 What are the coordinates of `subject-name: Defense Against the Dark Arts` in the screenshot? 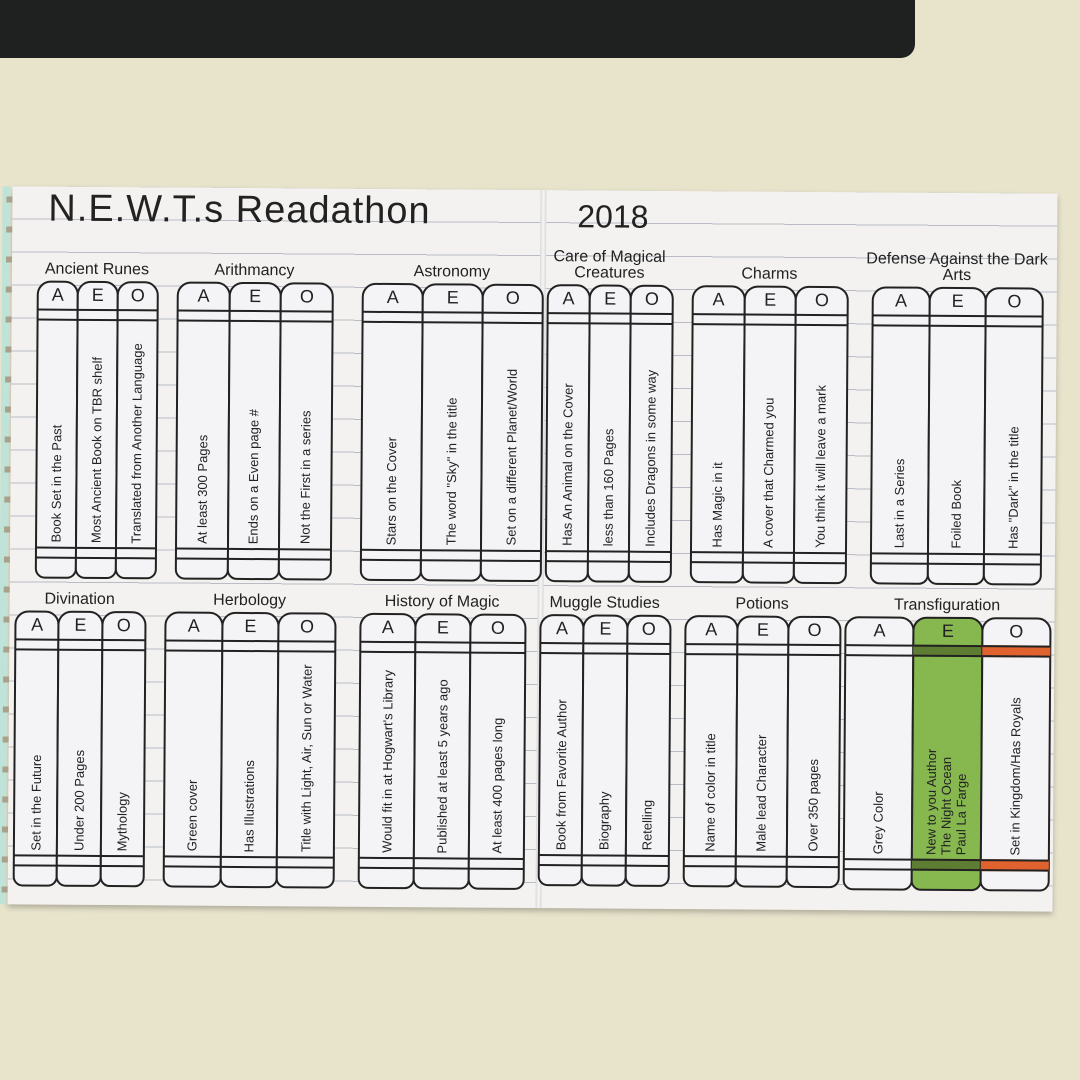 It's located at (957, 267).